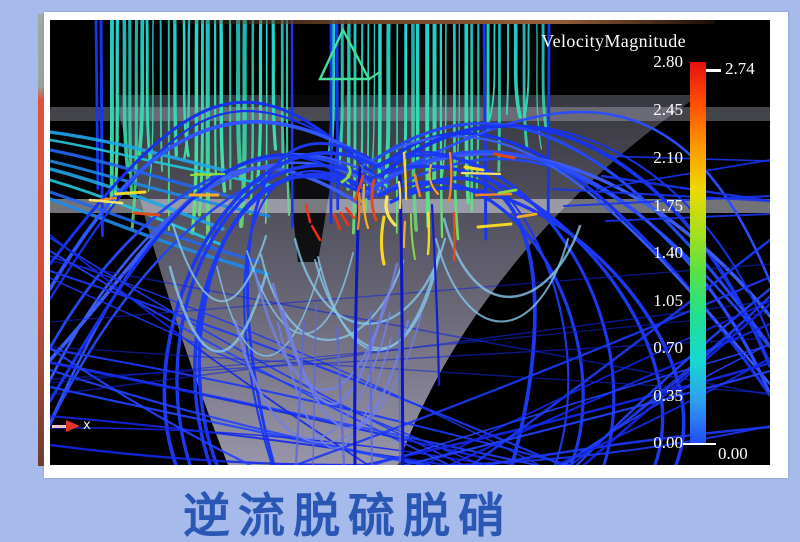 This screenshot has width=800, height=542. I want to click on legend-tick: 0.70, so click(668, 347).